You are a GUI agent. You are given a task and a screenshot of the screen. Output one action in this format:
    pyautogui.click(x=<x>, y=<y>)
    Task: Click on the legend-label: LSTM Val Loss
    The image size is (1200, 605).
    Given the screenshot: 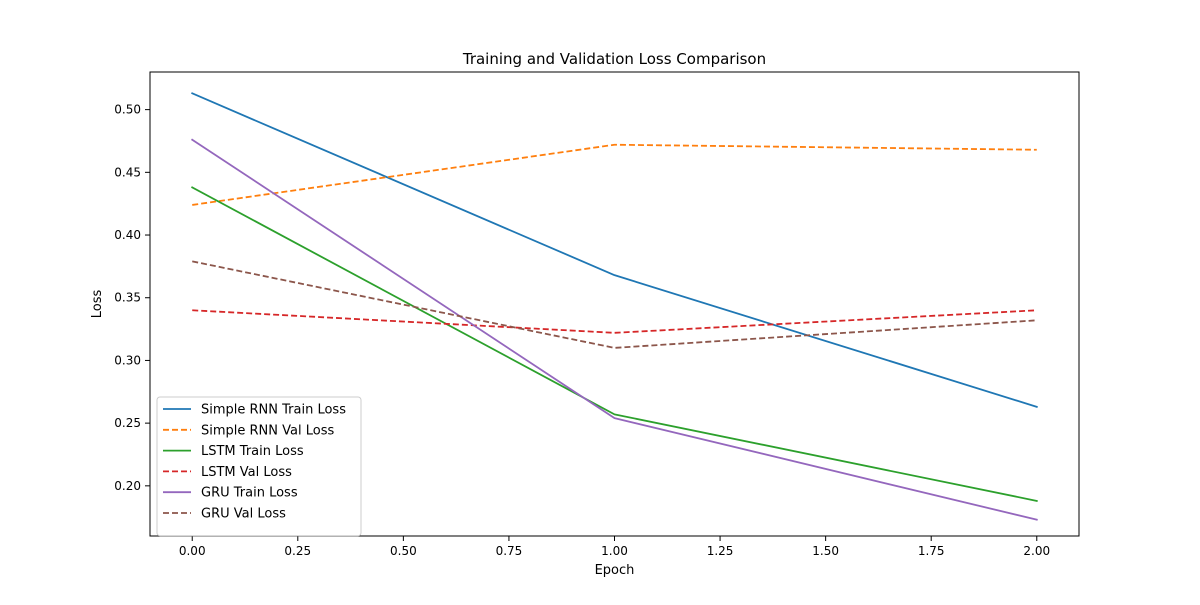 What is the action you would take?
    pyautogui.click(x=246, y=472)
    